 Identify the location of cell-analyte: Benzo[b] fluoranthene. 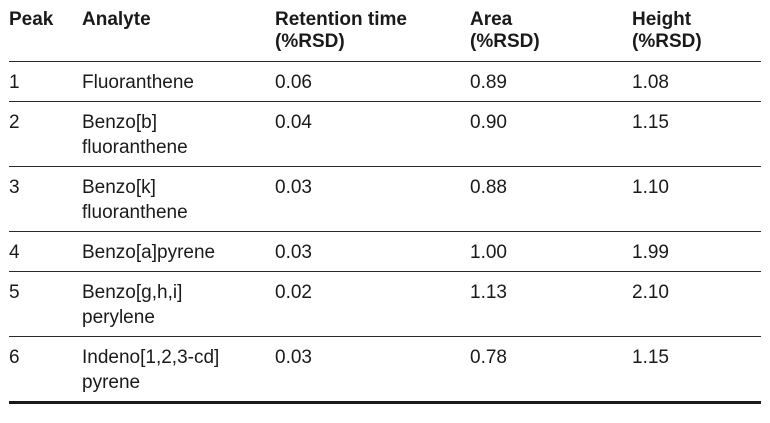
(178, 134).